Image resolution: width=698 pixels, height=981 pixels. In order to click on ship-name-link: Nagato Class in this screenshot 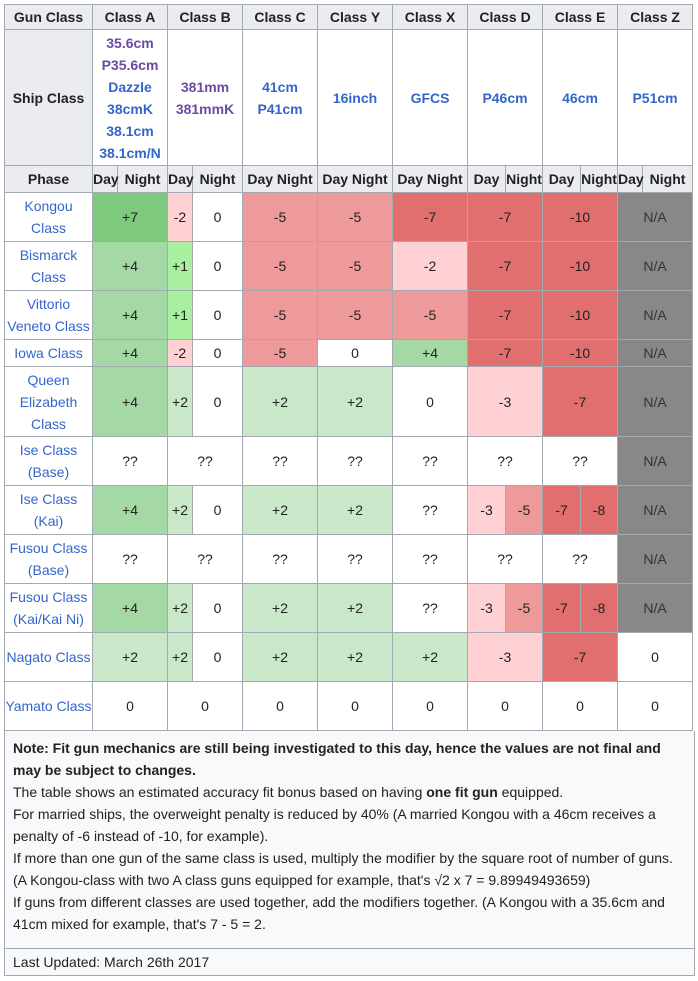, I will do `click(48, 657)`.